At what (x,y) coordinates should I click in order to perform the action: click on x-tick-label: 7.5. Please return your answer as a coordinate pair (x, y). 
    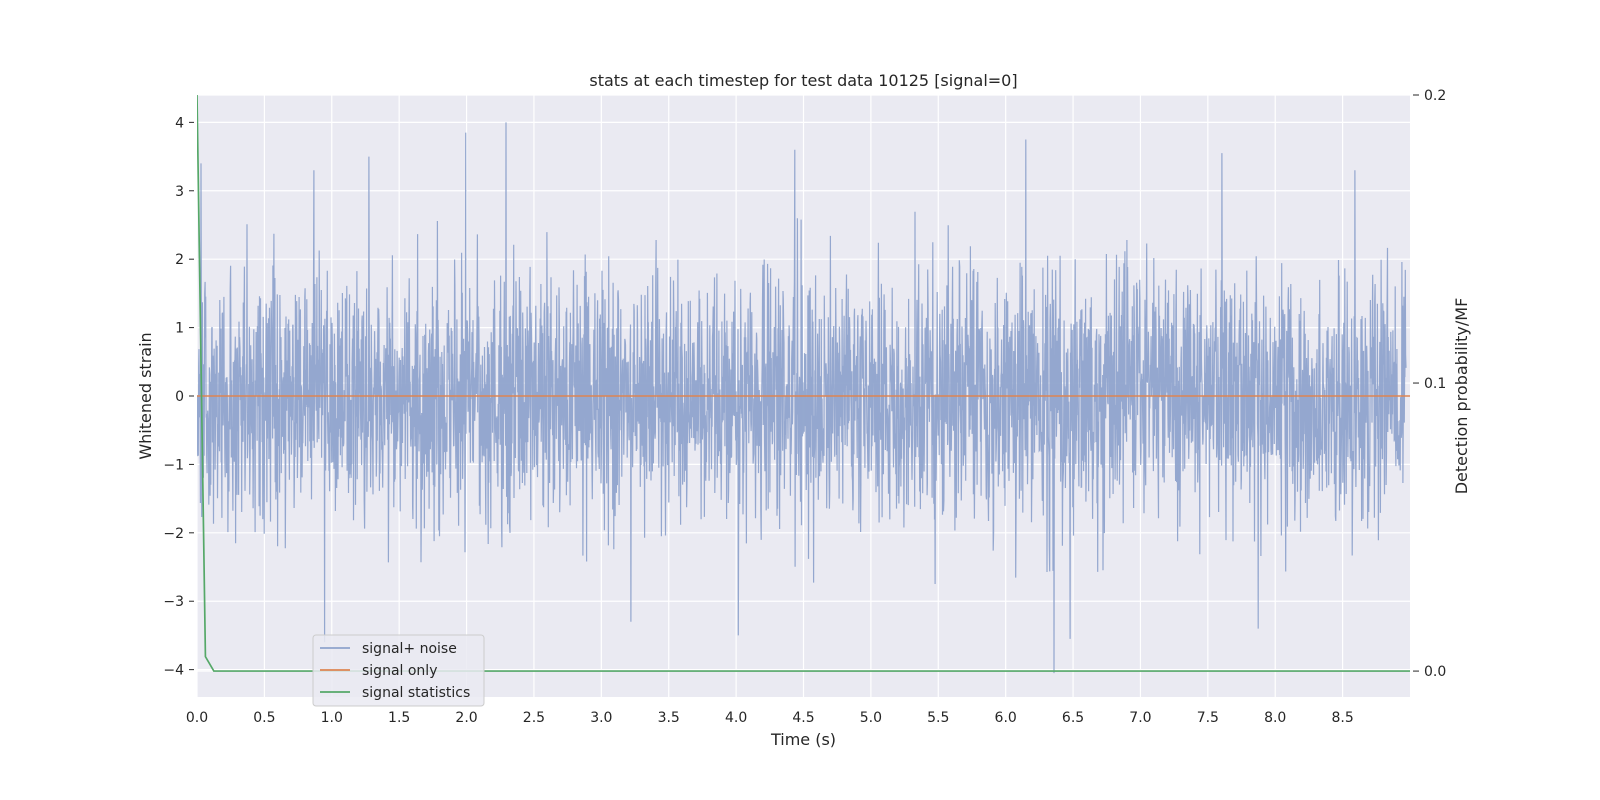
    Looking at the image, I should click on (1208, 718).